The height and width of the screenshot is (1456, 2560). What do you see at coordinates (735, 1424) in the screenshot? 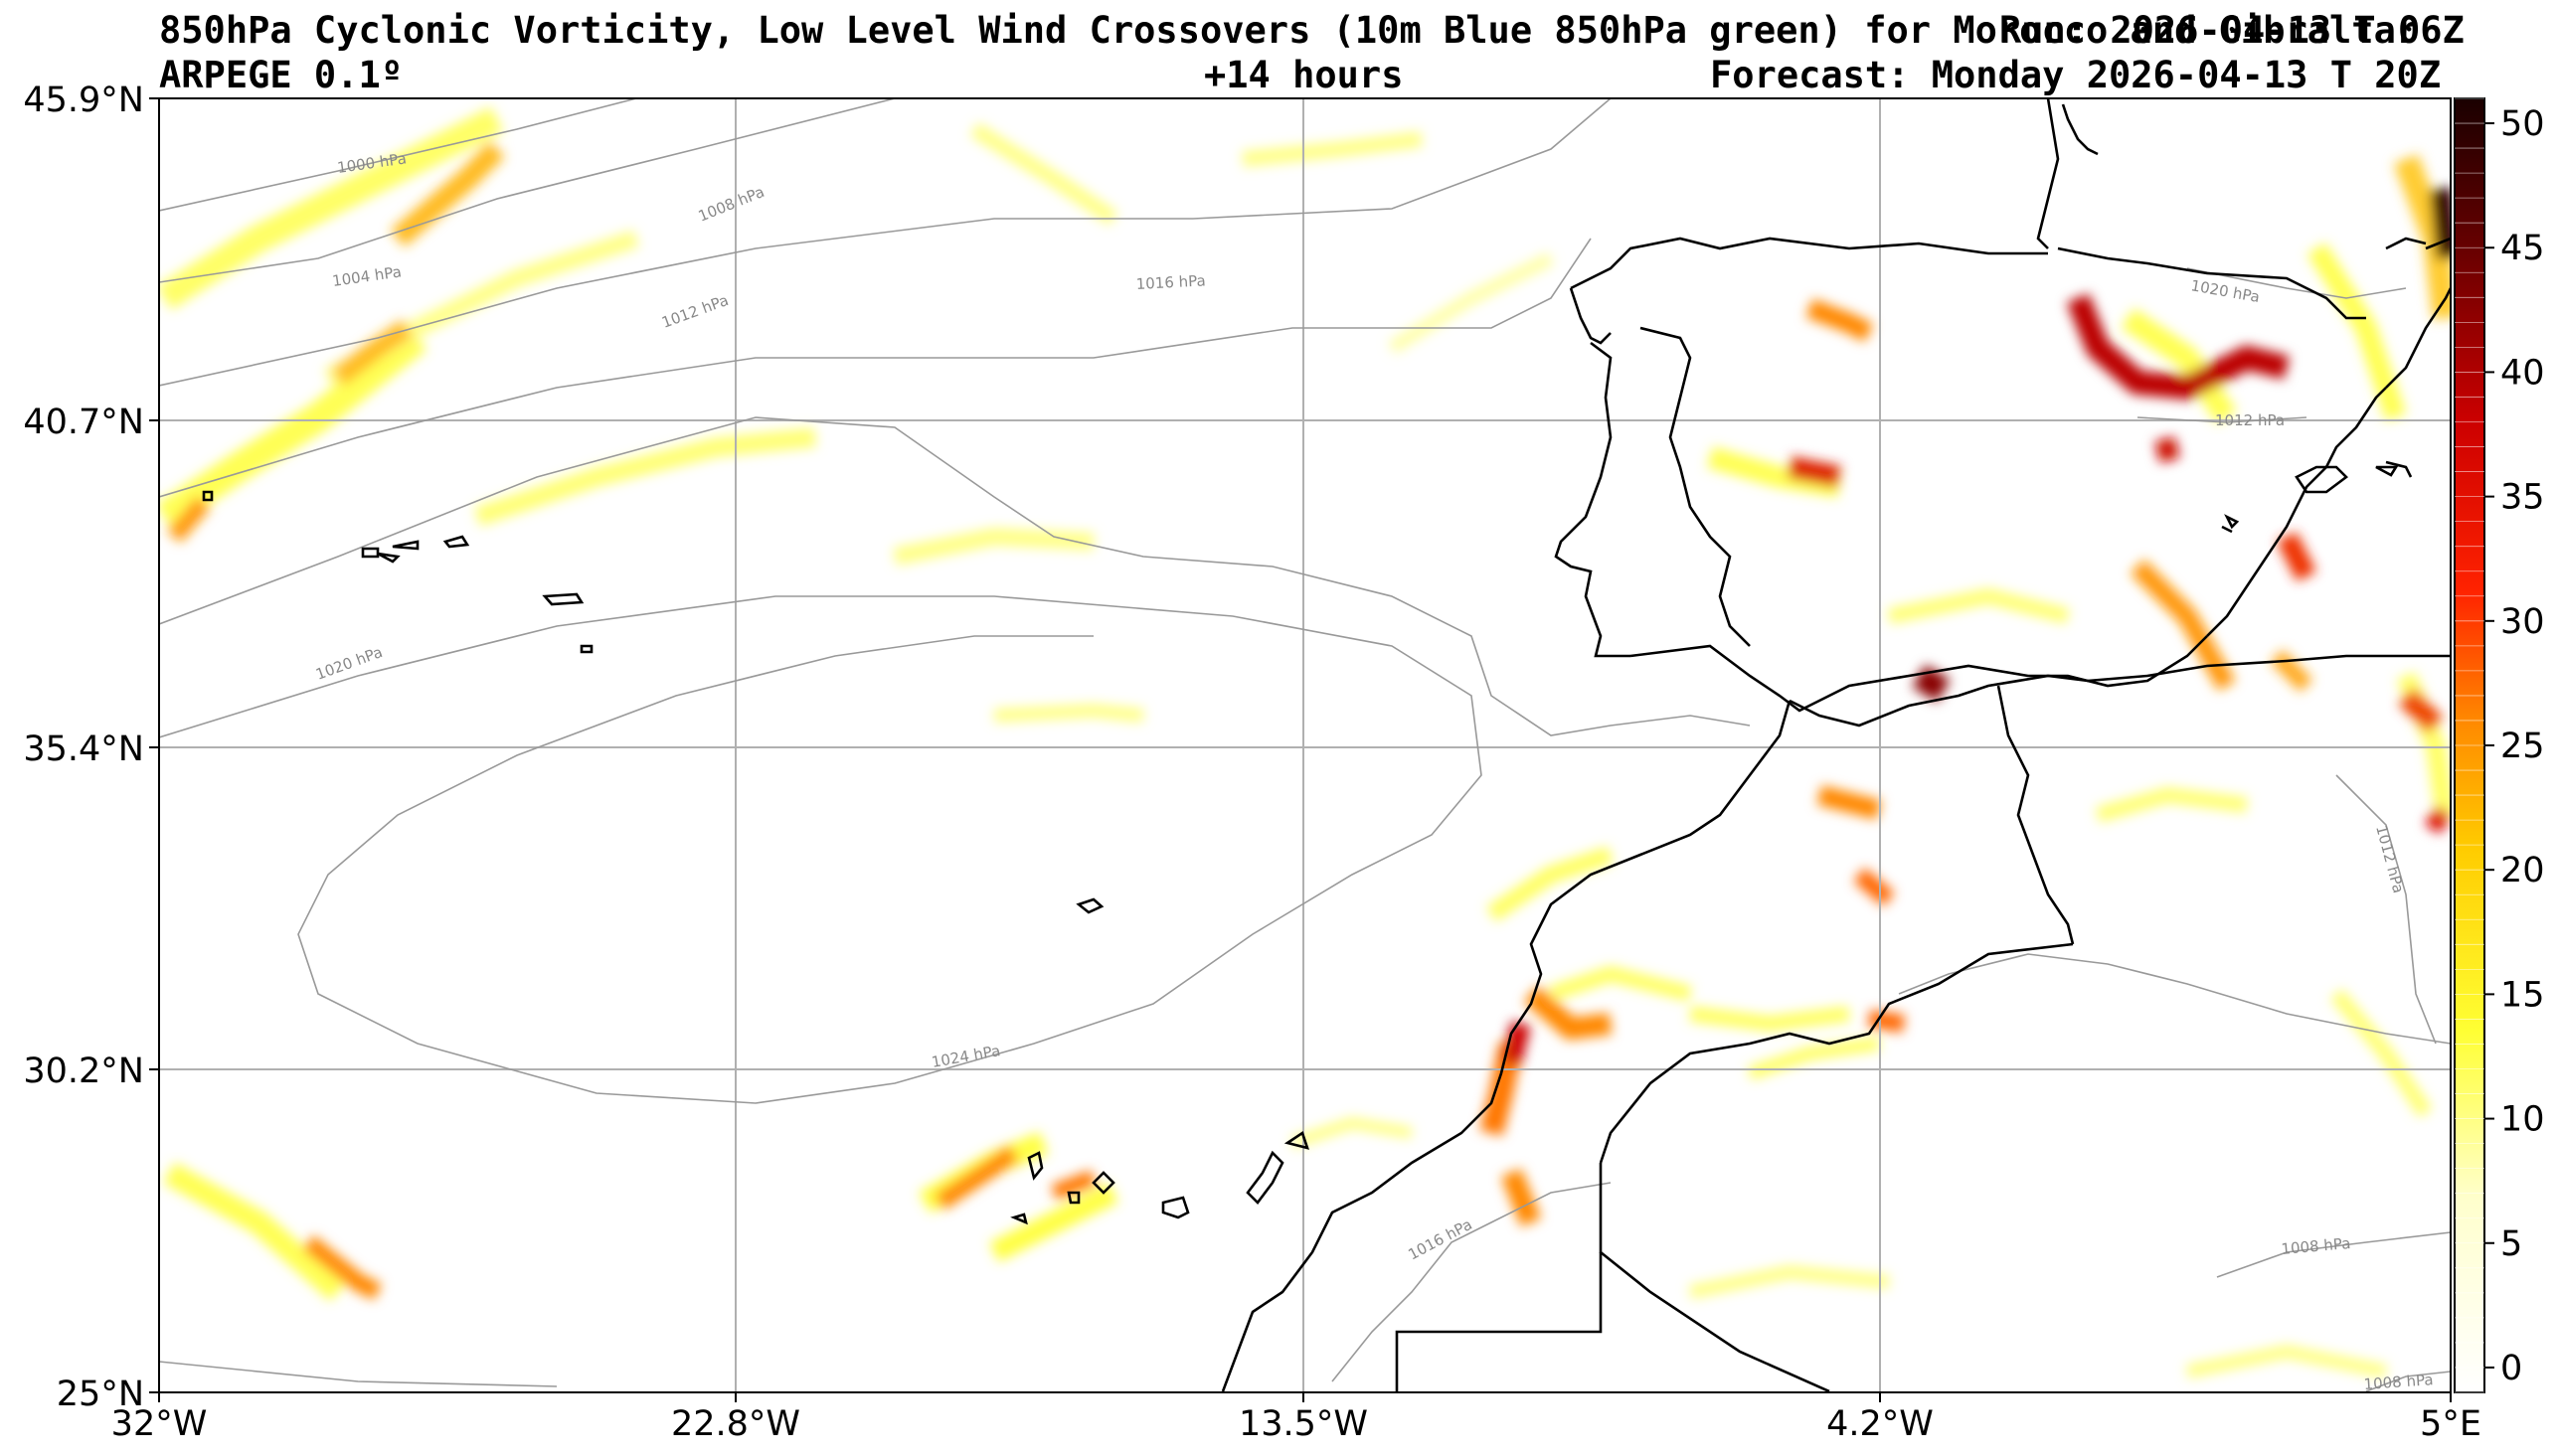
I see `lon-label: 22.8°W` at bounding box center [735, 1424].